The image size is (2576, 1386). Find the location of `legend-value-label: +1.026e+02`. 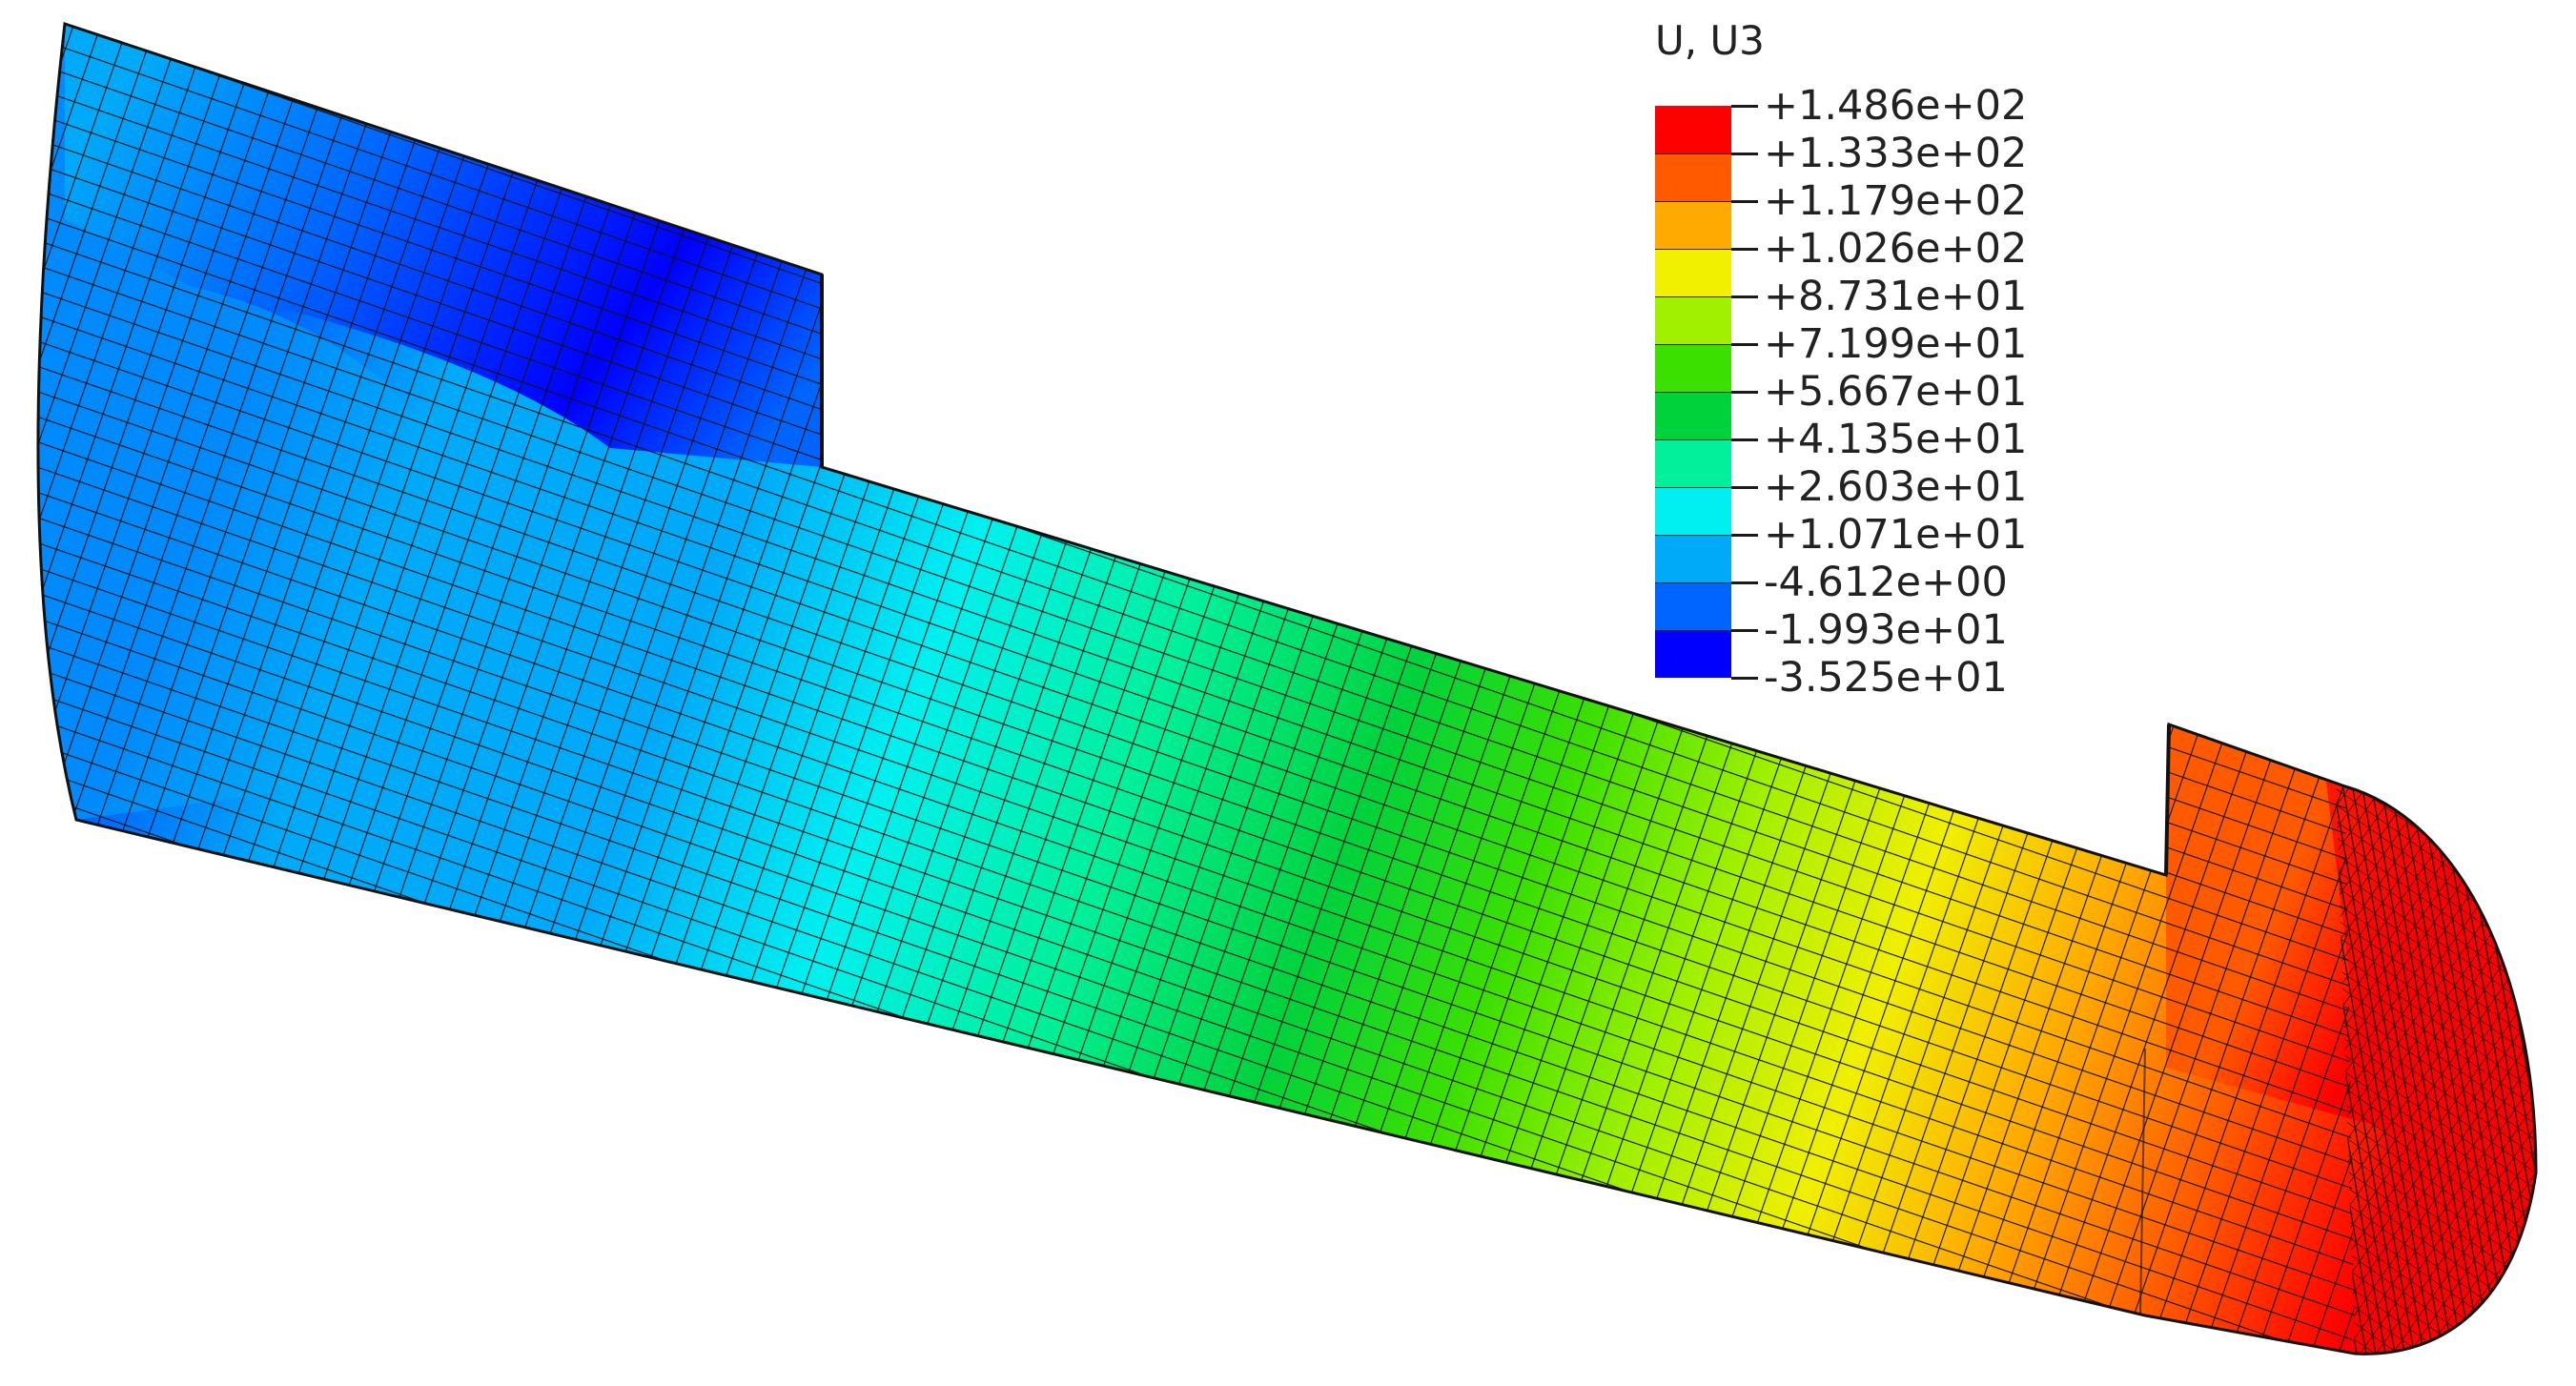

legend-value-label: +1.026e+02 is located at coordinates (1896, 249).